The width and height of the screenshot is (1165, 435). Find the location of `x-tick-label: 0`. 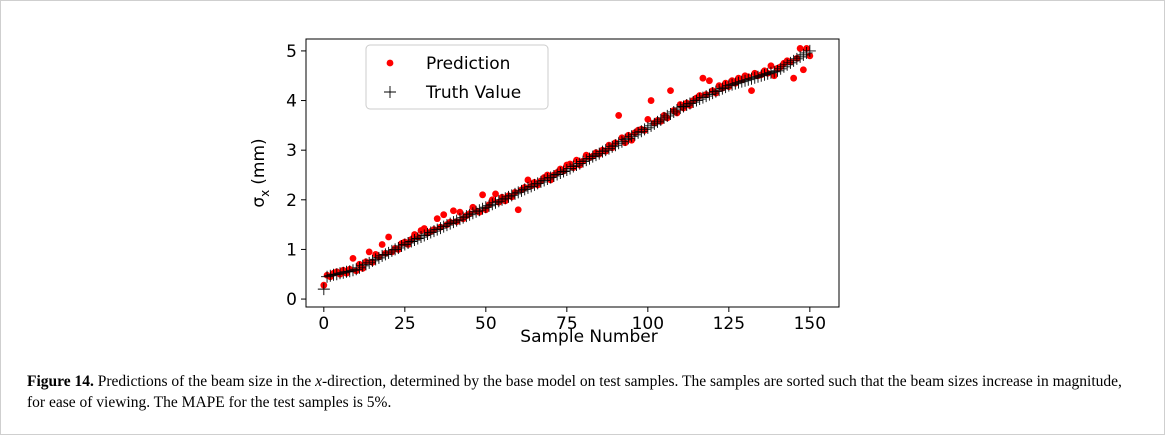

x-tick-label: 0 is located at coordinates (323, 324).